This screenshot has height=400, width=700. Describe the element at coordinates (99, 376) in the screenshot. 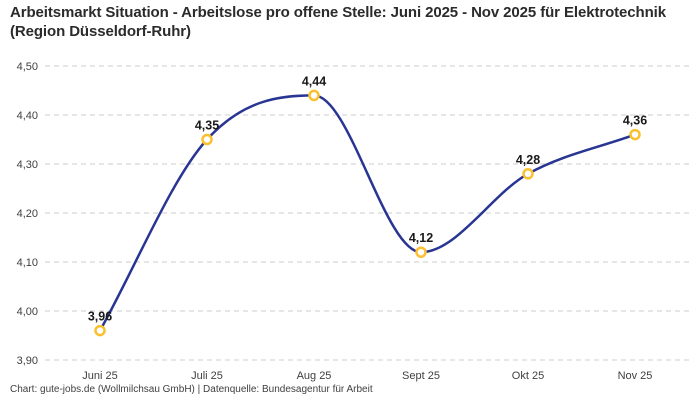

I see `x-axis-tick-label: Juni 25` at that location.